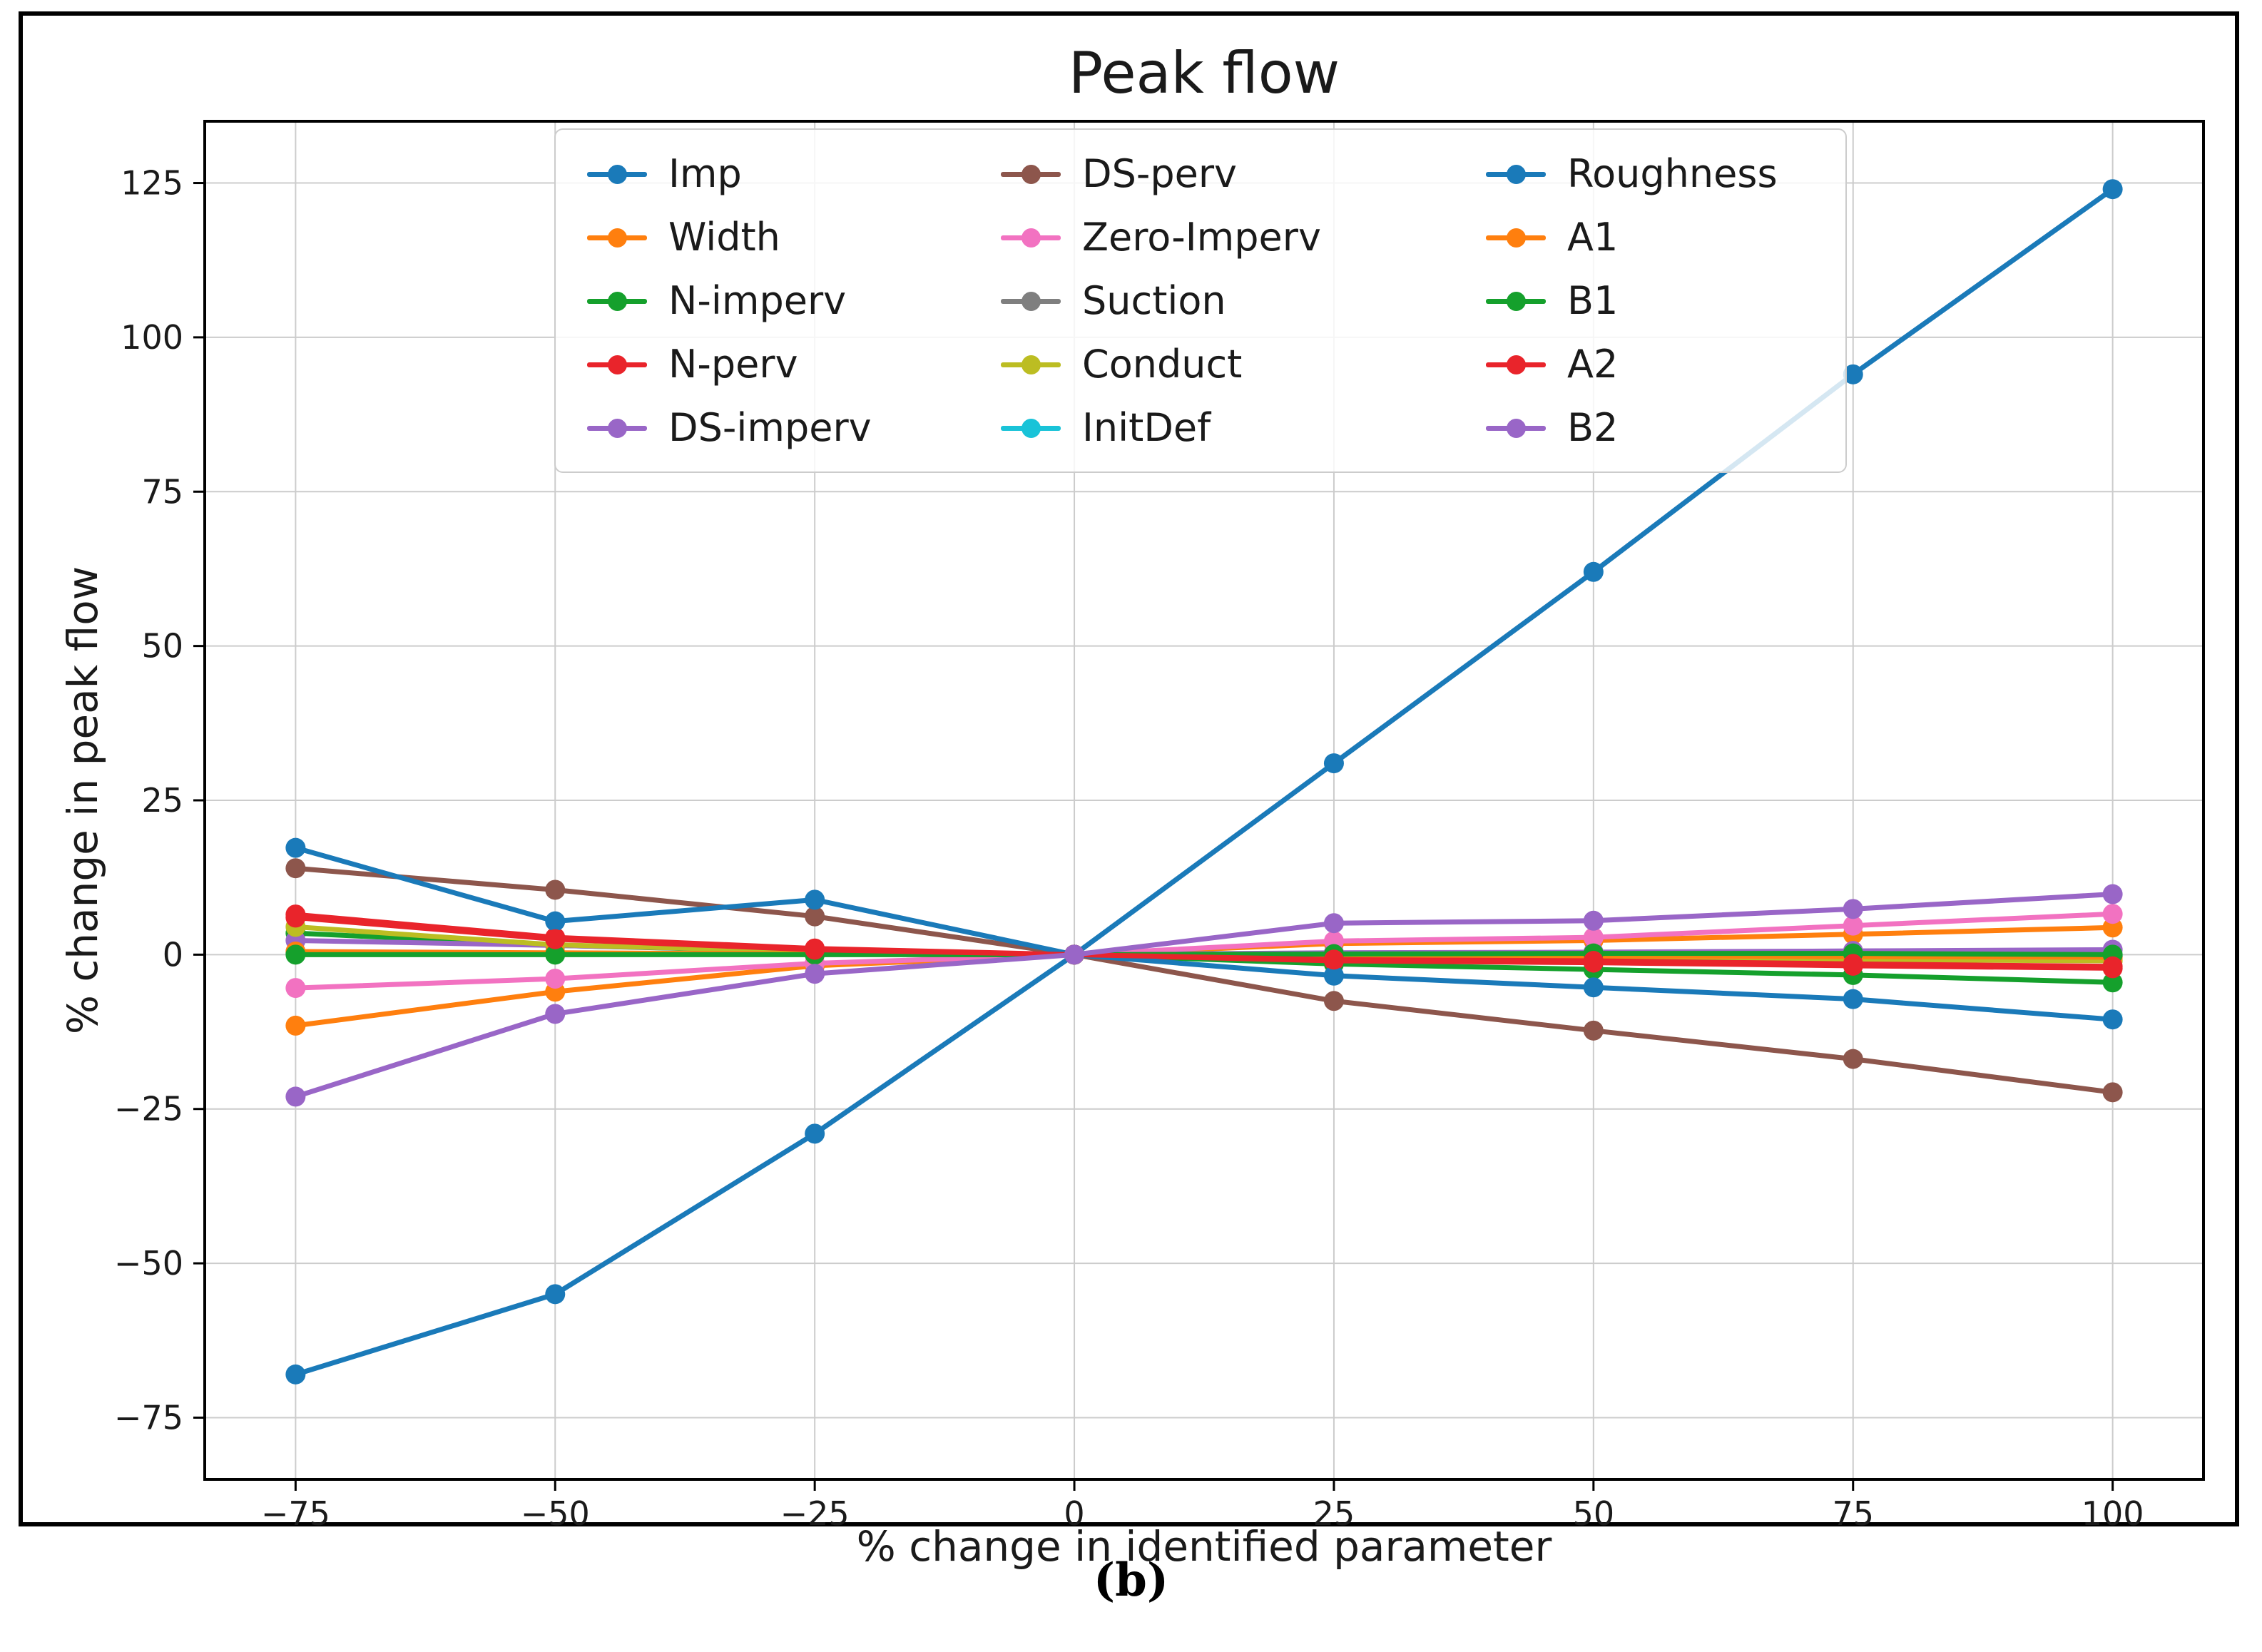  I want to click on x-tick-label: 75, so click(1853, 1513).